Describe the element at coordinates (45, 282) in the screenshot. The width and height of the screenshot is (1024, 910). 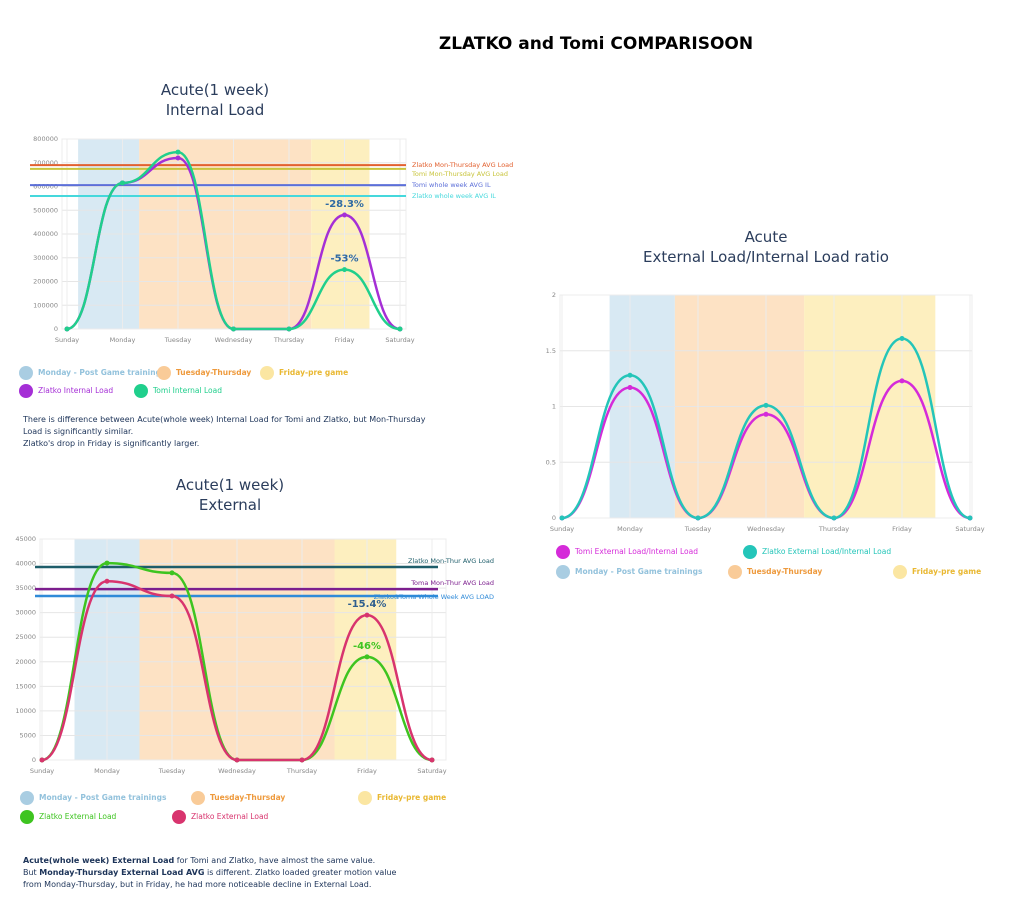
I see `y-tick-label: 200000` at that location.